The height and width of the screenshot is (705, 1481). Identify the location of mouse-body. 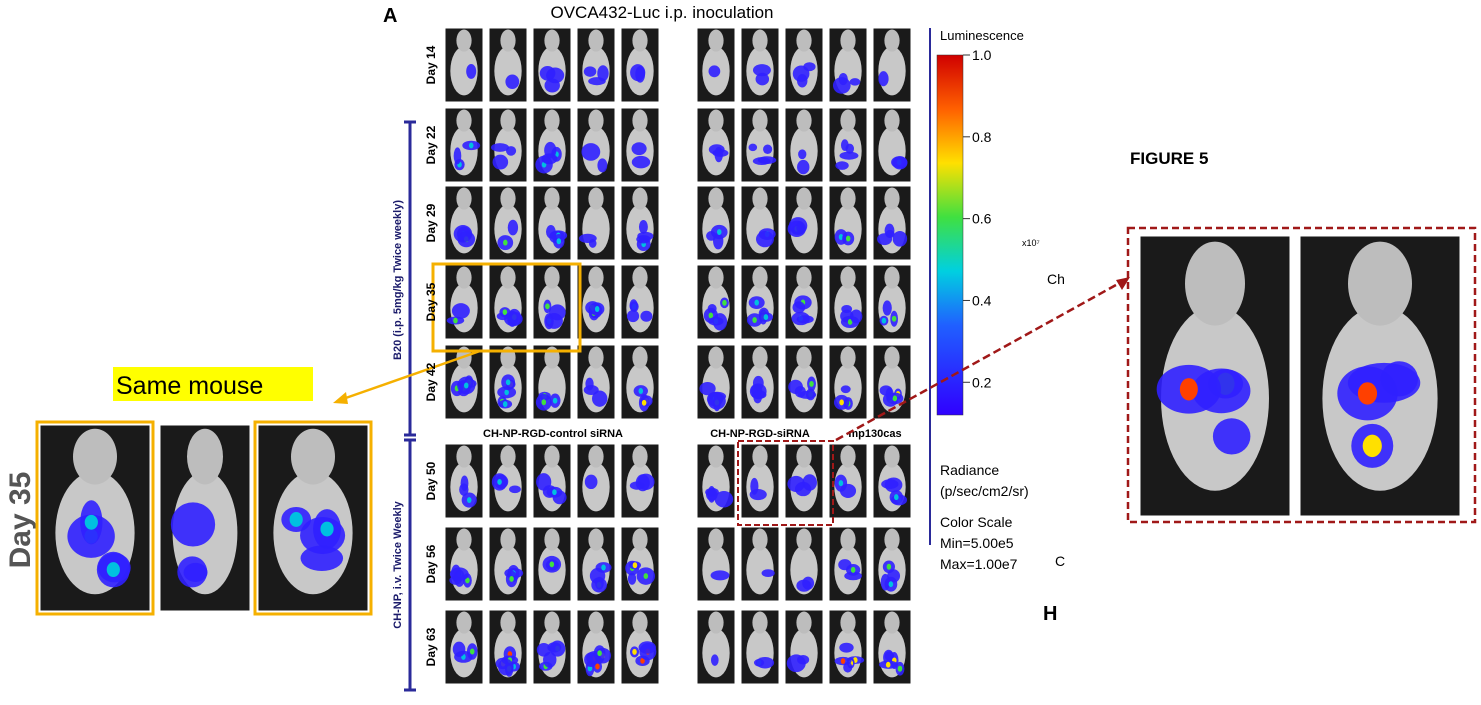
(596, 487).